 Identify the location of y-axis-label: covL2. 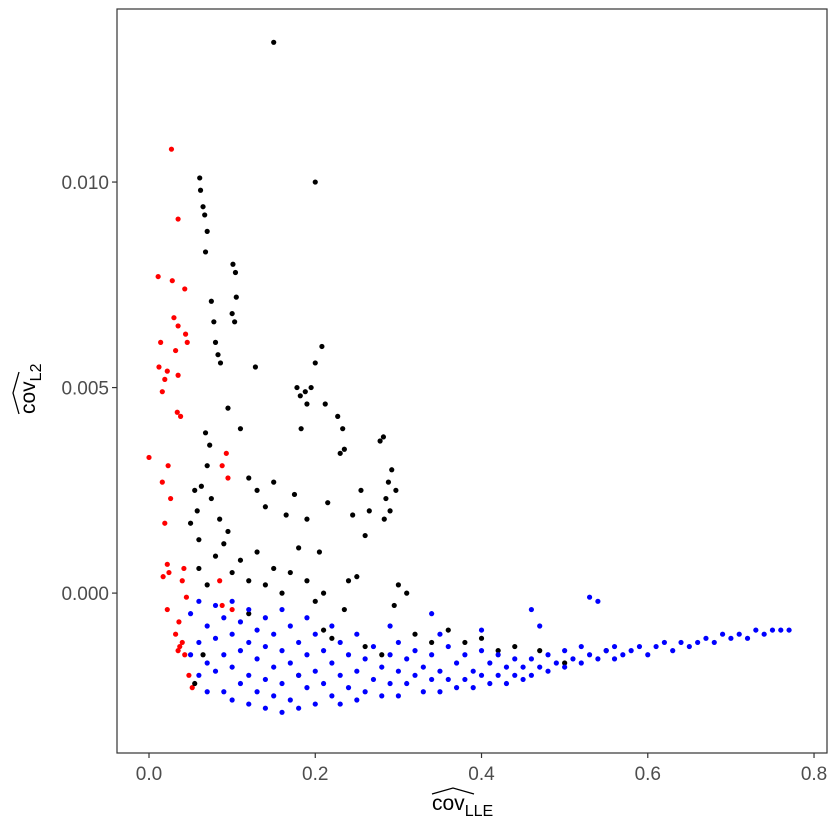
(31, 388).